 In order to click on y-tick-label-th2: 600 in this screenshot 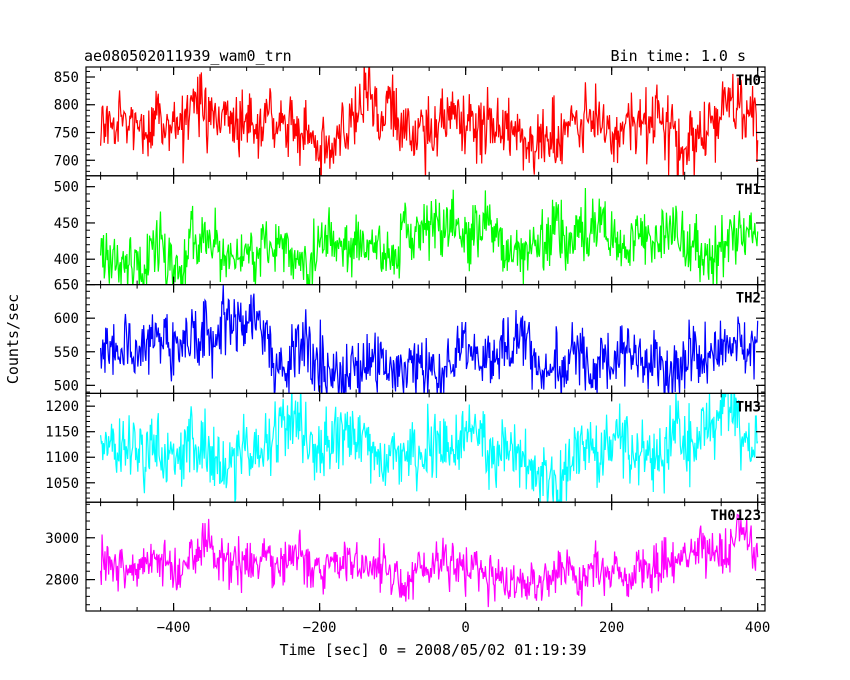, I will do `click(66, 319)`.